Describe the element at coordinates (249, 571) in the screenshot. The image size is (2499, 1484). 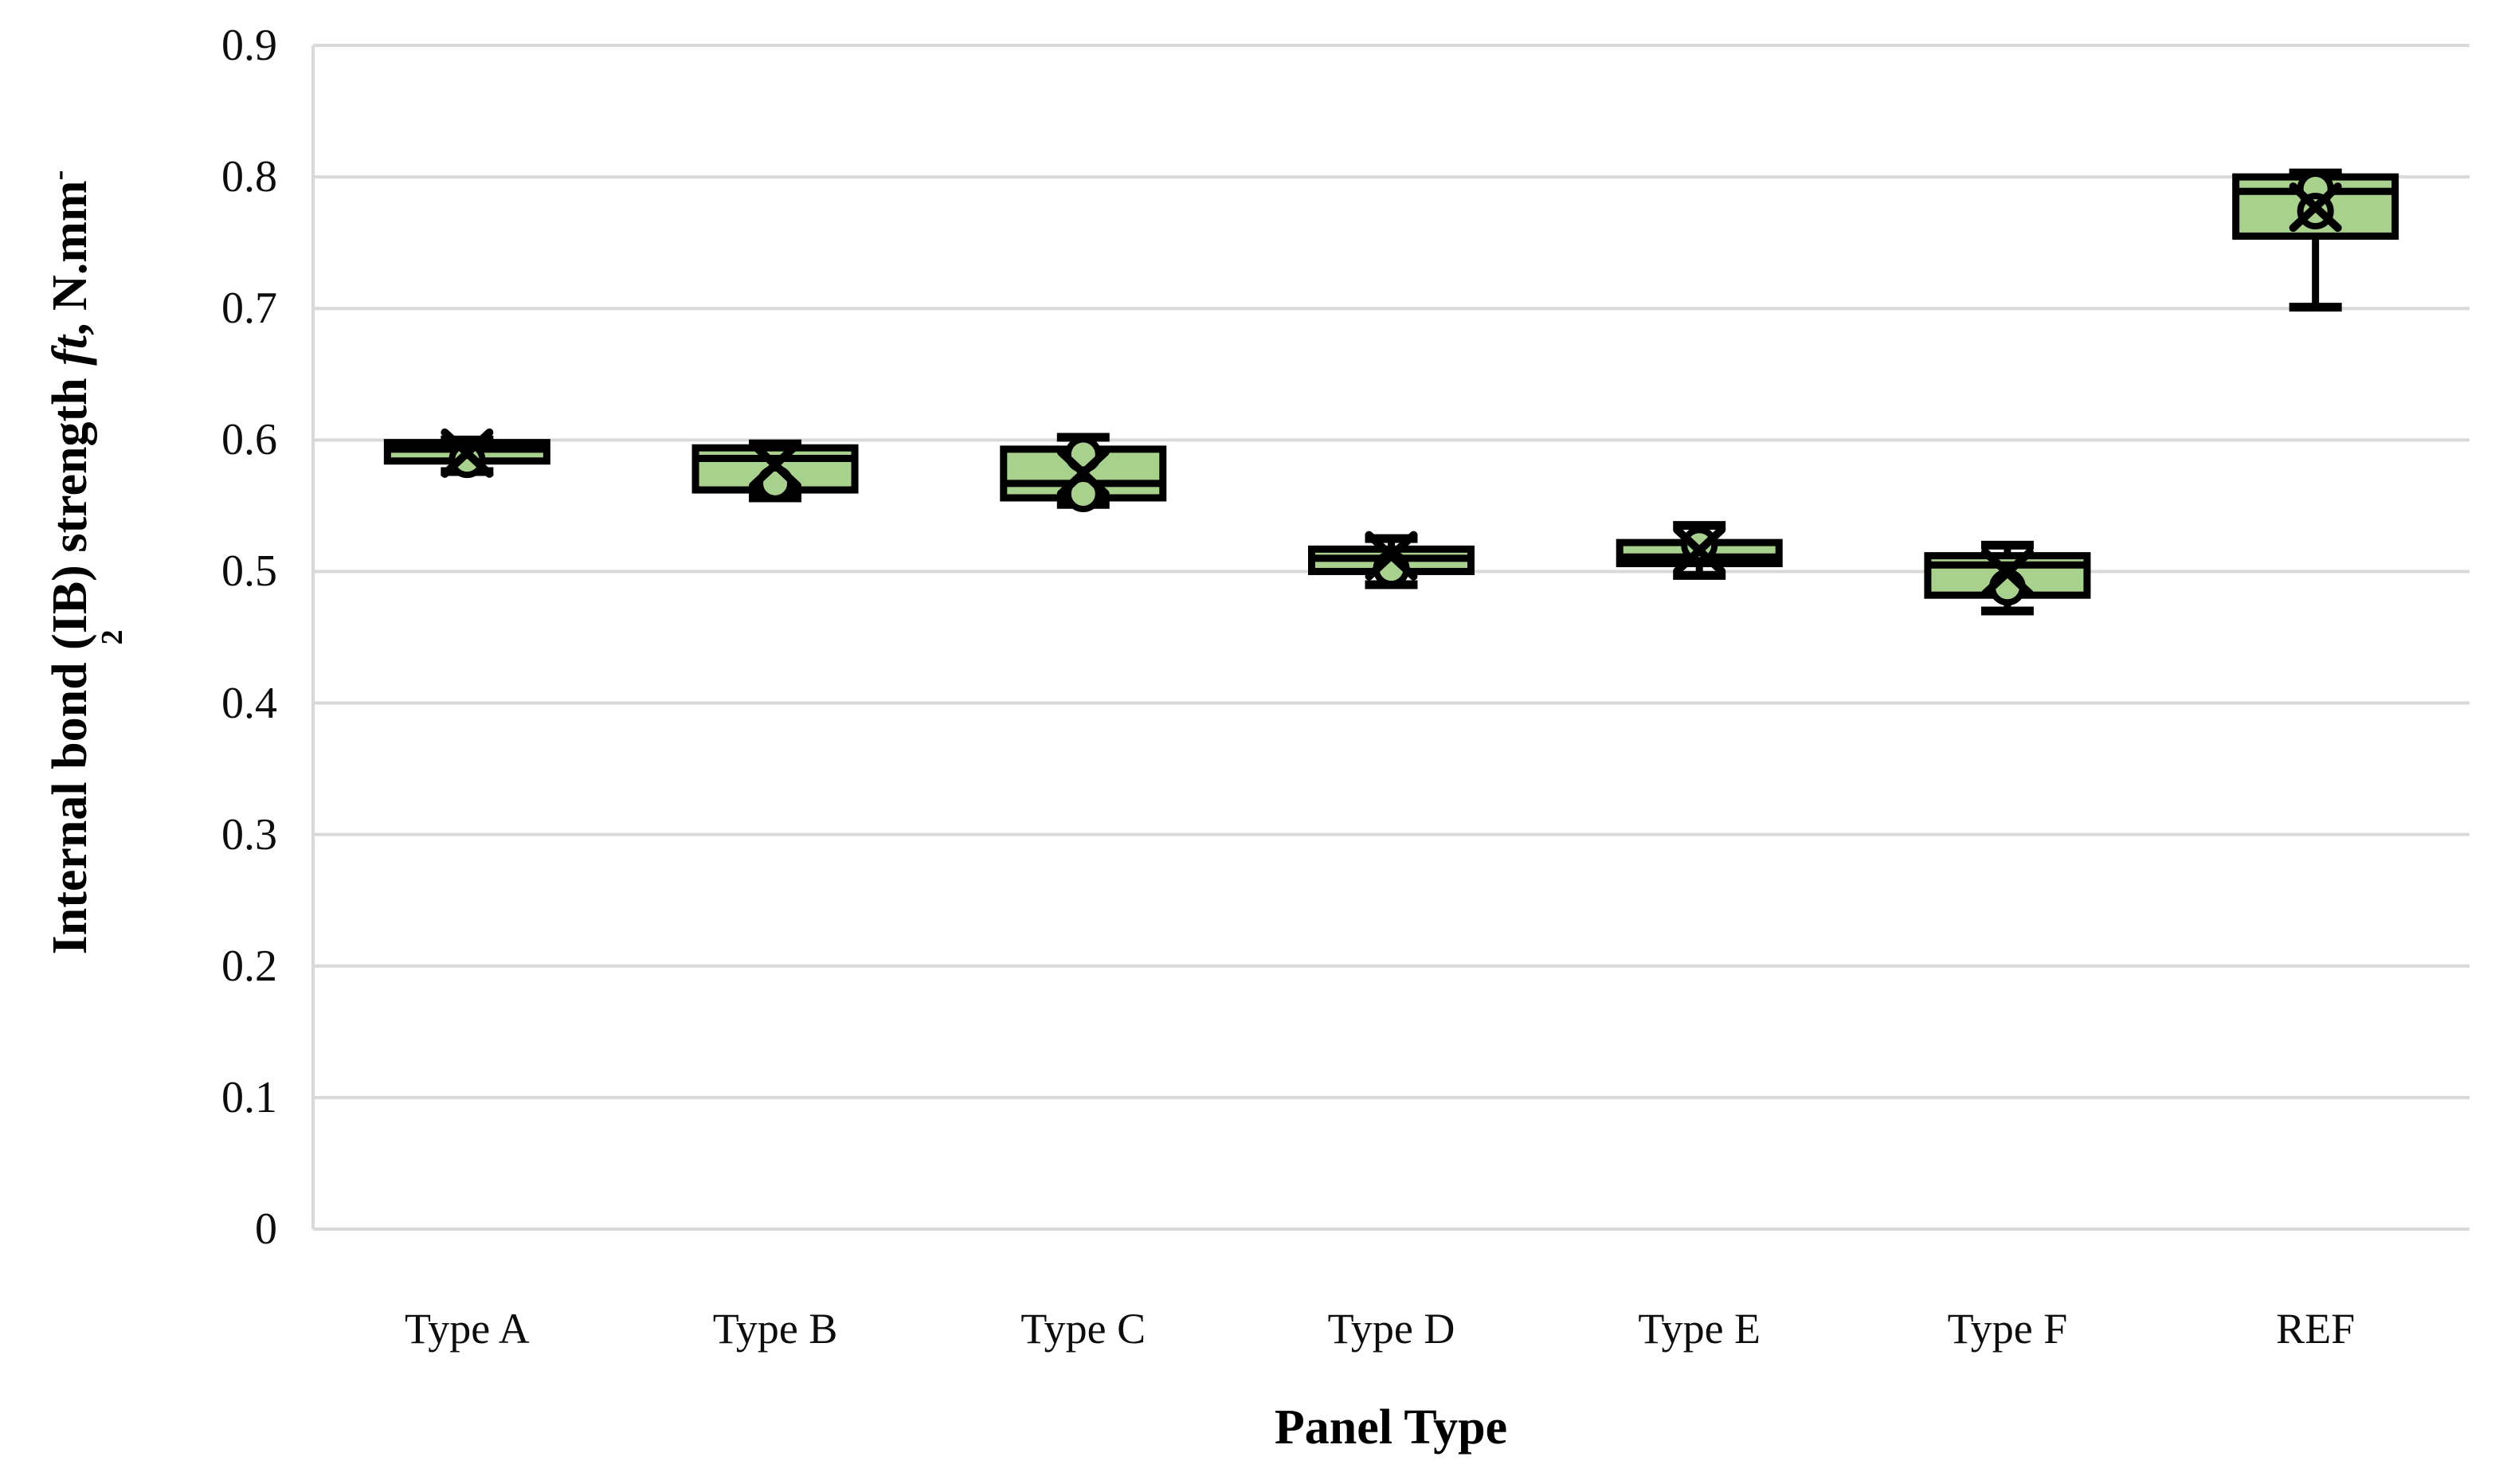
I see `y-tick-label-0.5: 0.5` at that location.